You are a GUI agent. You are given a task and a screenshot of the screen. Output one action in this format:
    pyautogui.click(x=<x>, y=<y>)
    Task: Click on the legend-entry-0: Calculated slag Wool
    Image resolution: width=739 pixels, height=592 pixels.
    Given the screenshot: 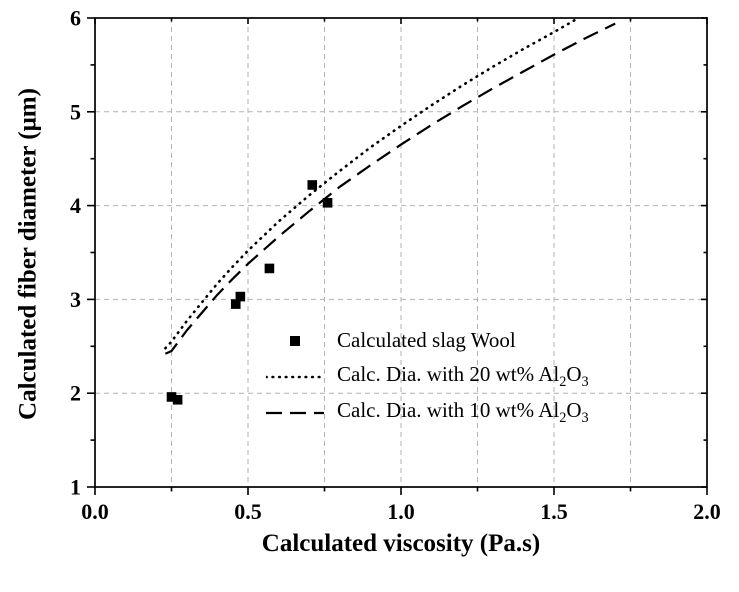 What is the action you would take?
    pyautogui.click(x=427, y=340)
    